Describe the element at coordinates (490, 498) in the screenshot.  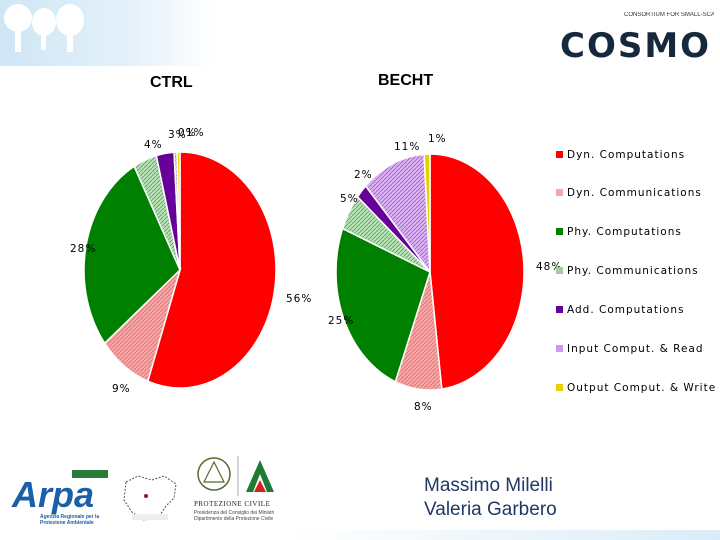
I see `authors: Massimo Milelli Valeria Garbero` at that location.